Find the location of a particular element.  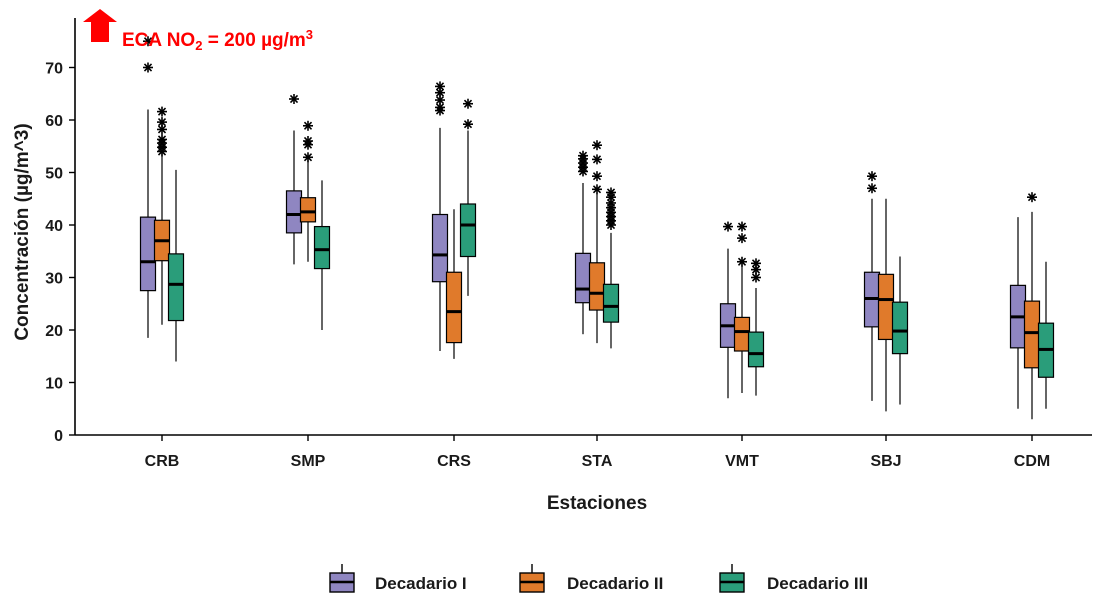

x-tick-label-vmt: VMT is located at coordinates (742, 461).